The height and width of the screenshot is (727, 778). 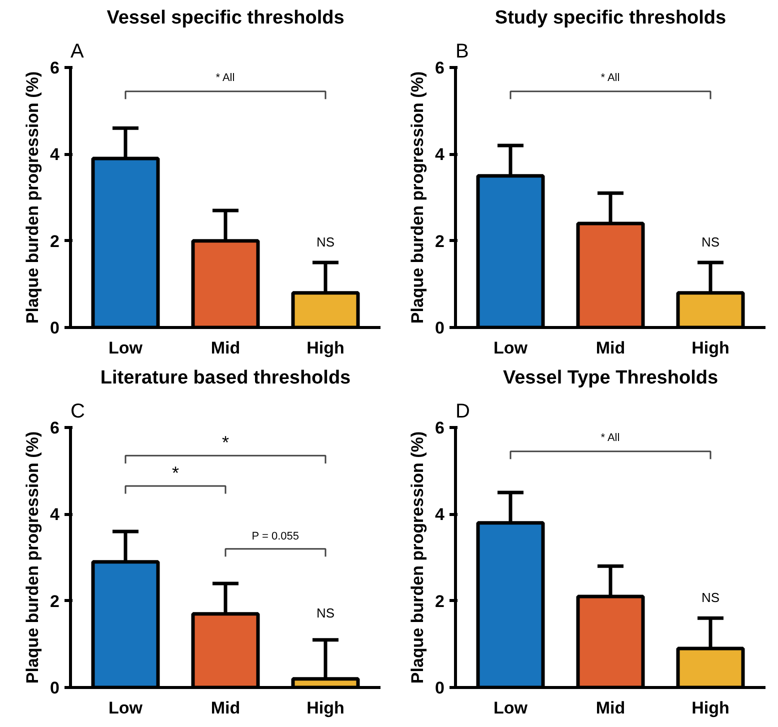 I want to click on annotation: P = 0.055, so click(x=276, y=536).